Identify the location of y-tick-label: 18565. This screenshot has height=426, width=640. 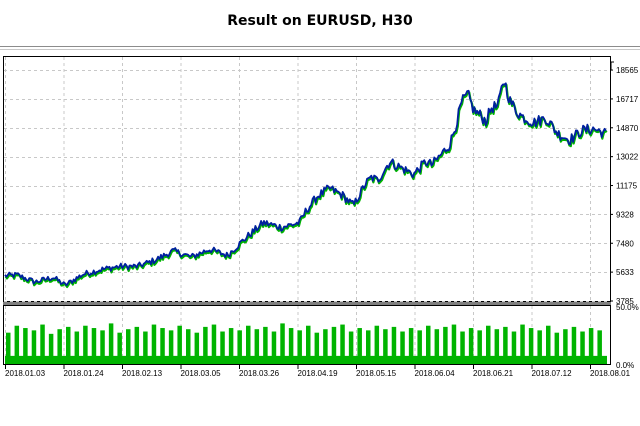
(627, 70).